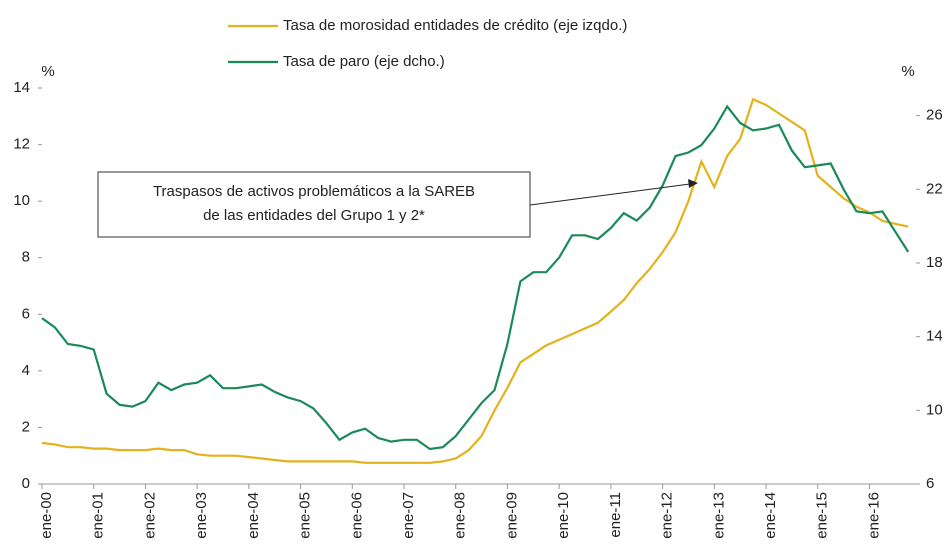 The image size is (949, 558). Describe the element at coordinates (615, 515) in the screenshot. I see `x-tick-label: ene-11` at that location.